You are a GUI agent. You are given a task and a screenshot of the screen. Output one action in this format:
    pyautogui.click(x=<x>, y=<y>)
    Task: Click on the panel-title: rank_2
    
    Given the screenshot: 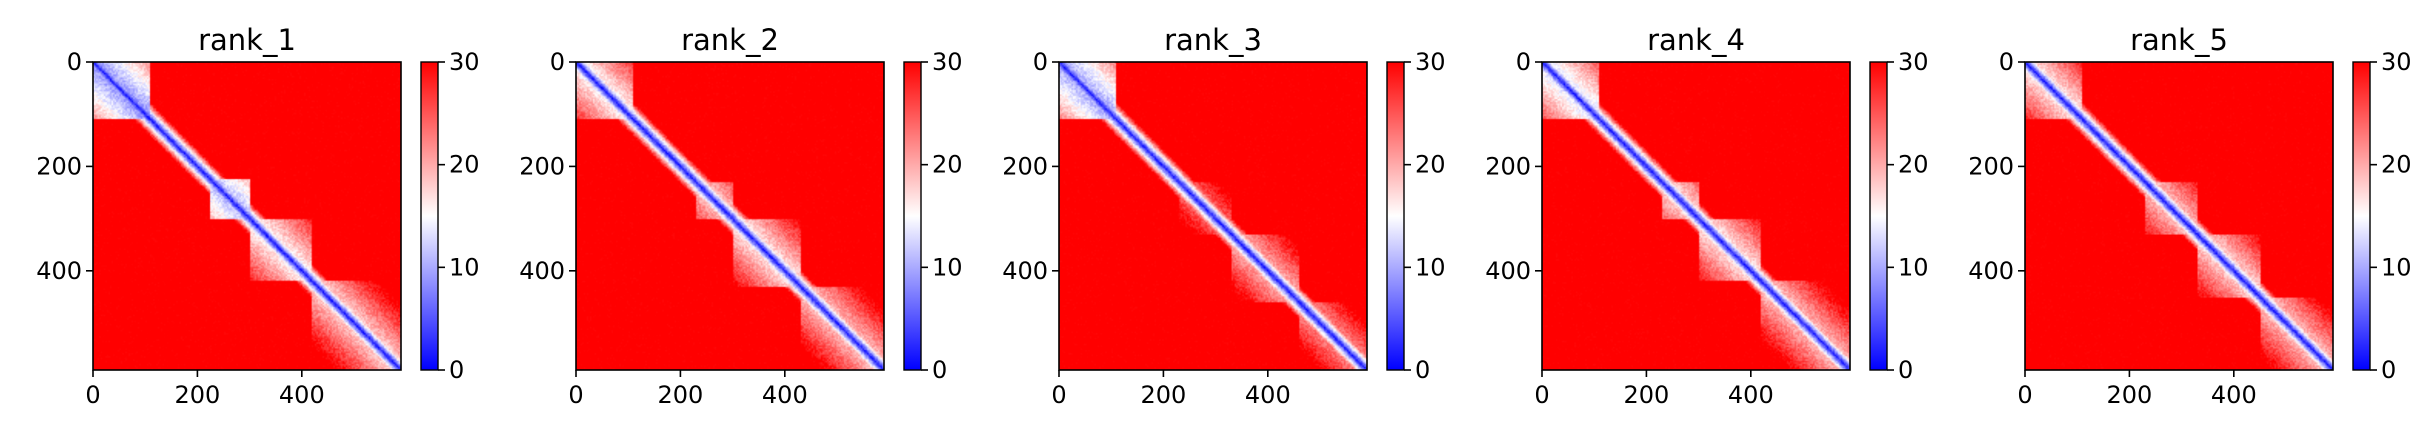 What is the action you would take?
    pyautogui.click(x=730, y=40)
    